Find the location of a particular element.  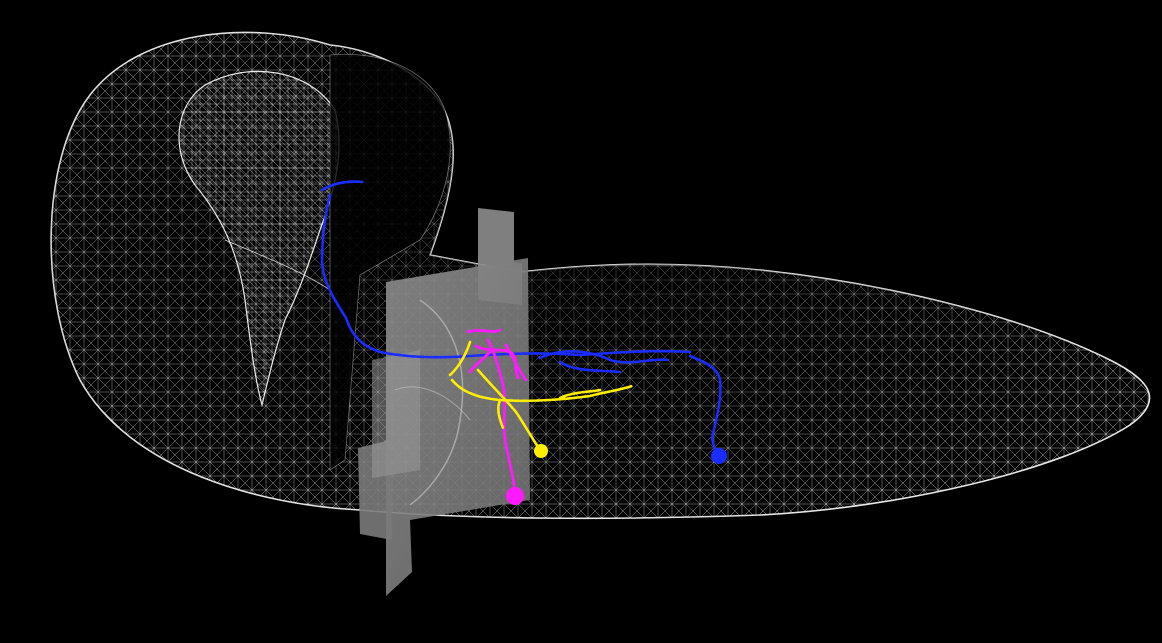

head-cutaway is located at coordinates (390, 262).